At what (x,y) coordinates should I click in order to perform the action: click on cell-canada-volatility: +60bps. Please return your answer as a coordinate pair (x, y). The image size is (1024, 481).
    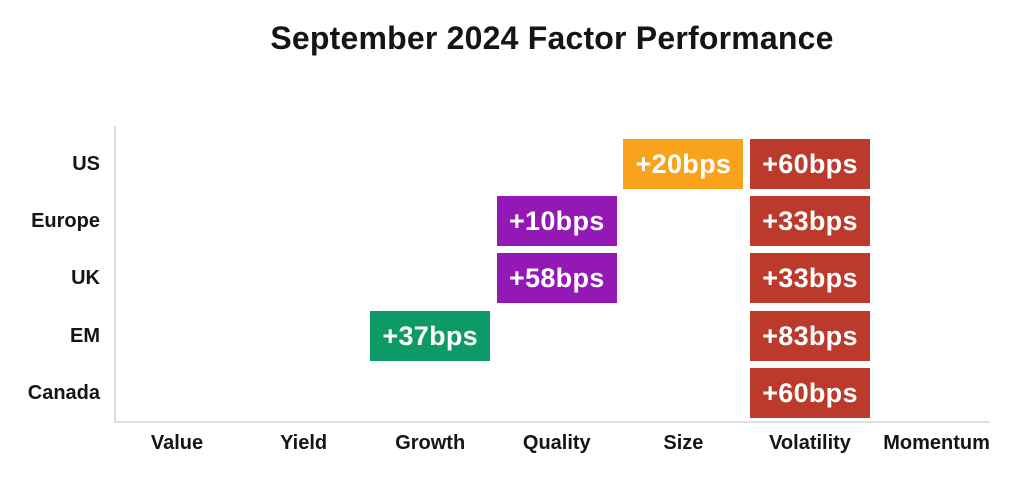
    Looking at the image, I should click on (810, 392).